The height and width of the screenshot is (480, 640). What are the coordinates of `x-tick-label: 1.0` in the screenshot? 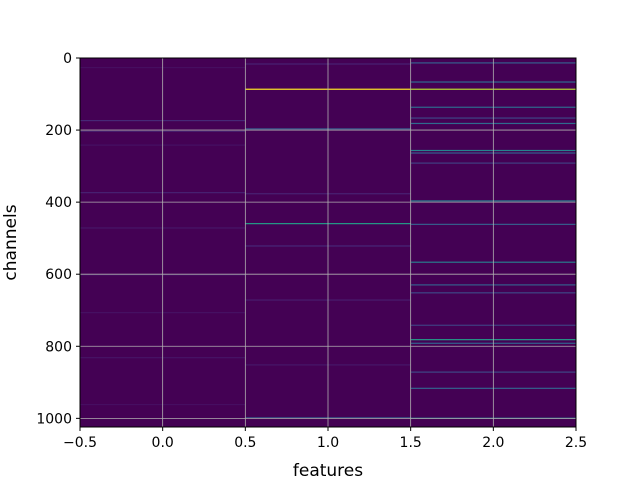 It's located at (328, 443).